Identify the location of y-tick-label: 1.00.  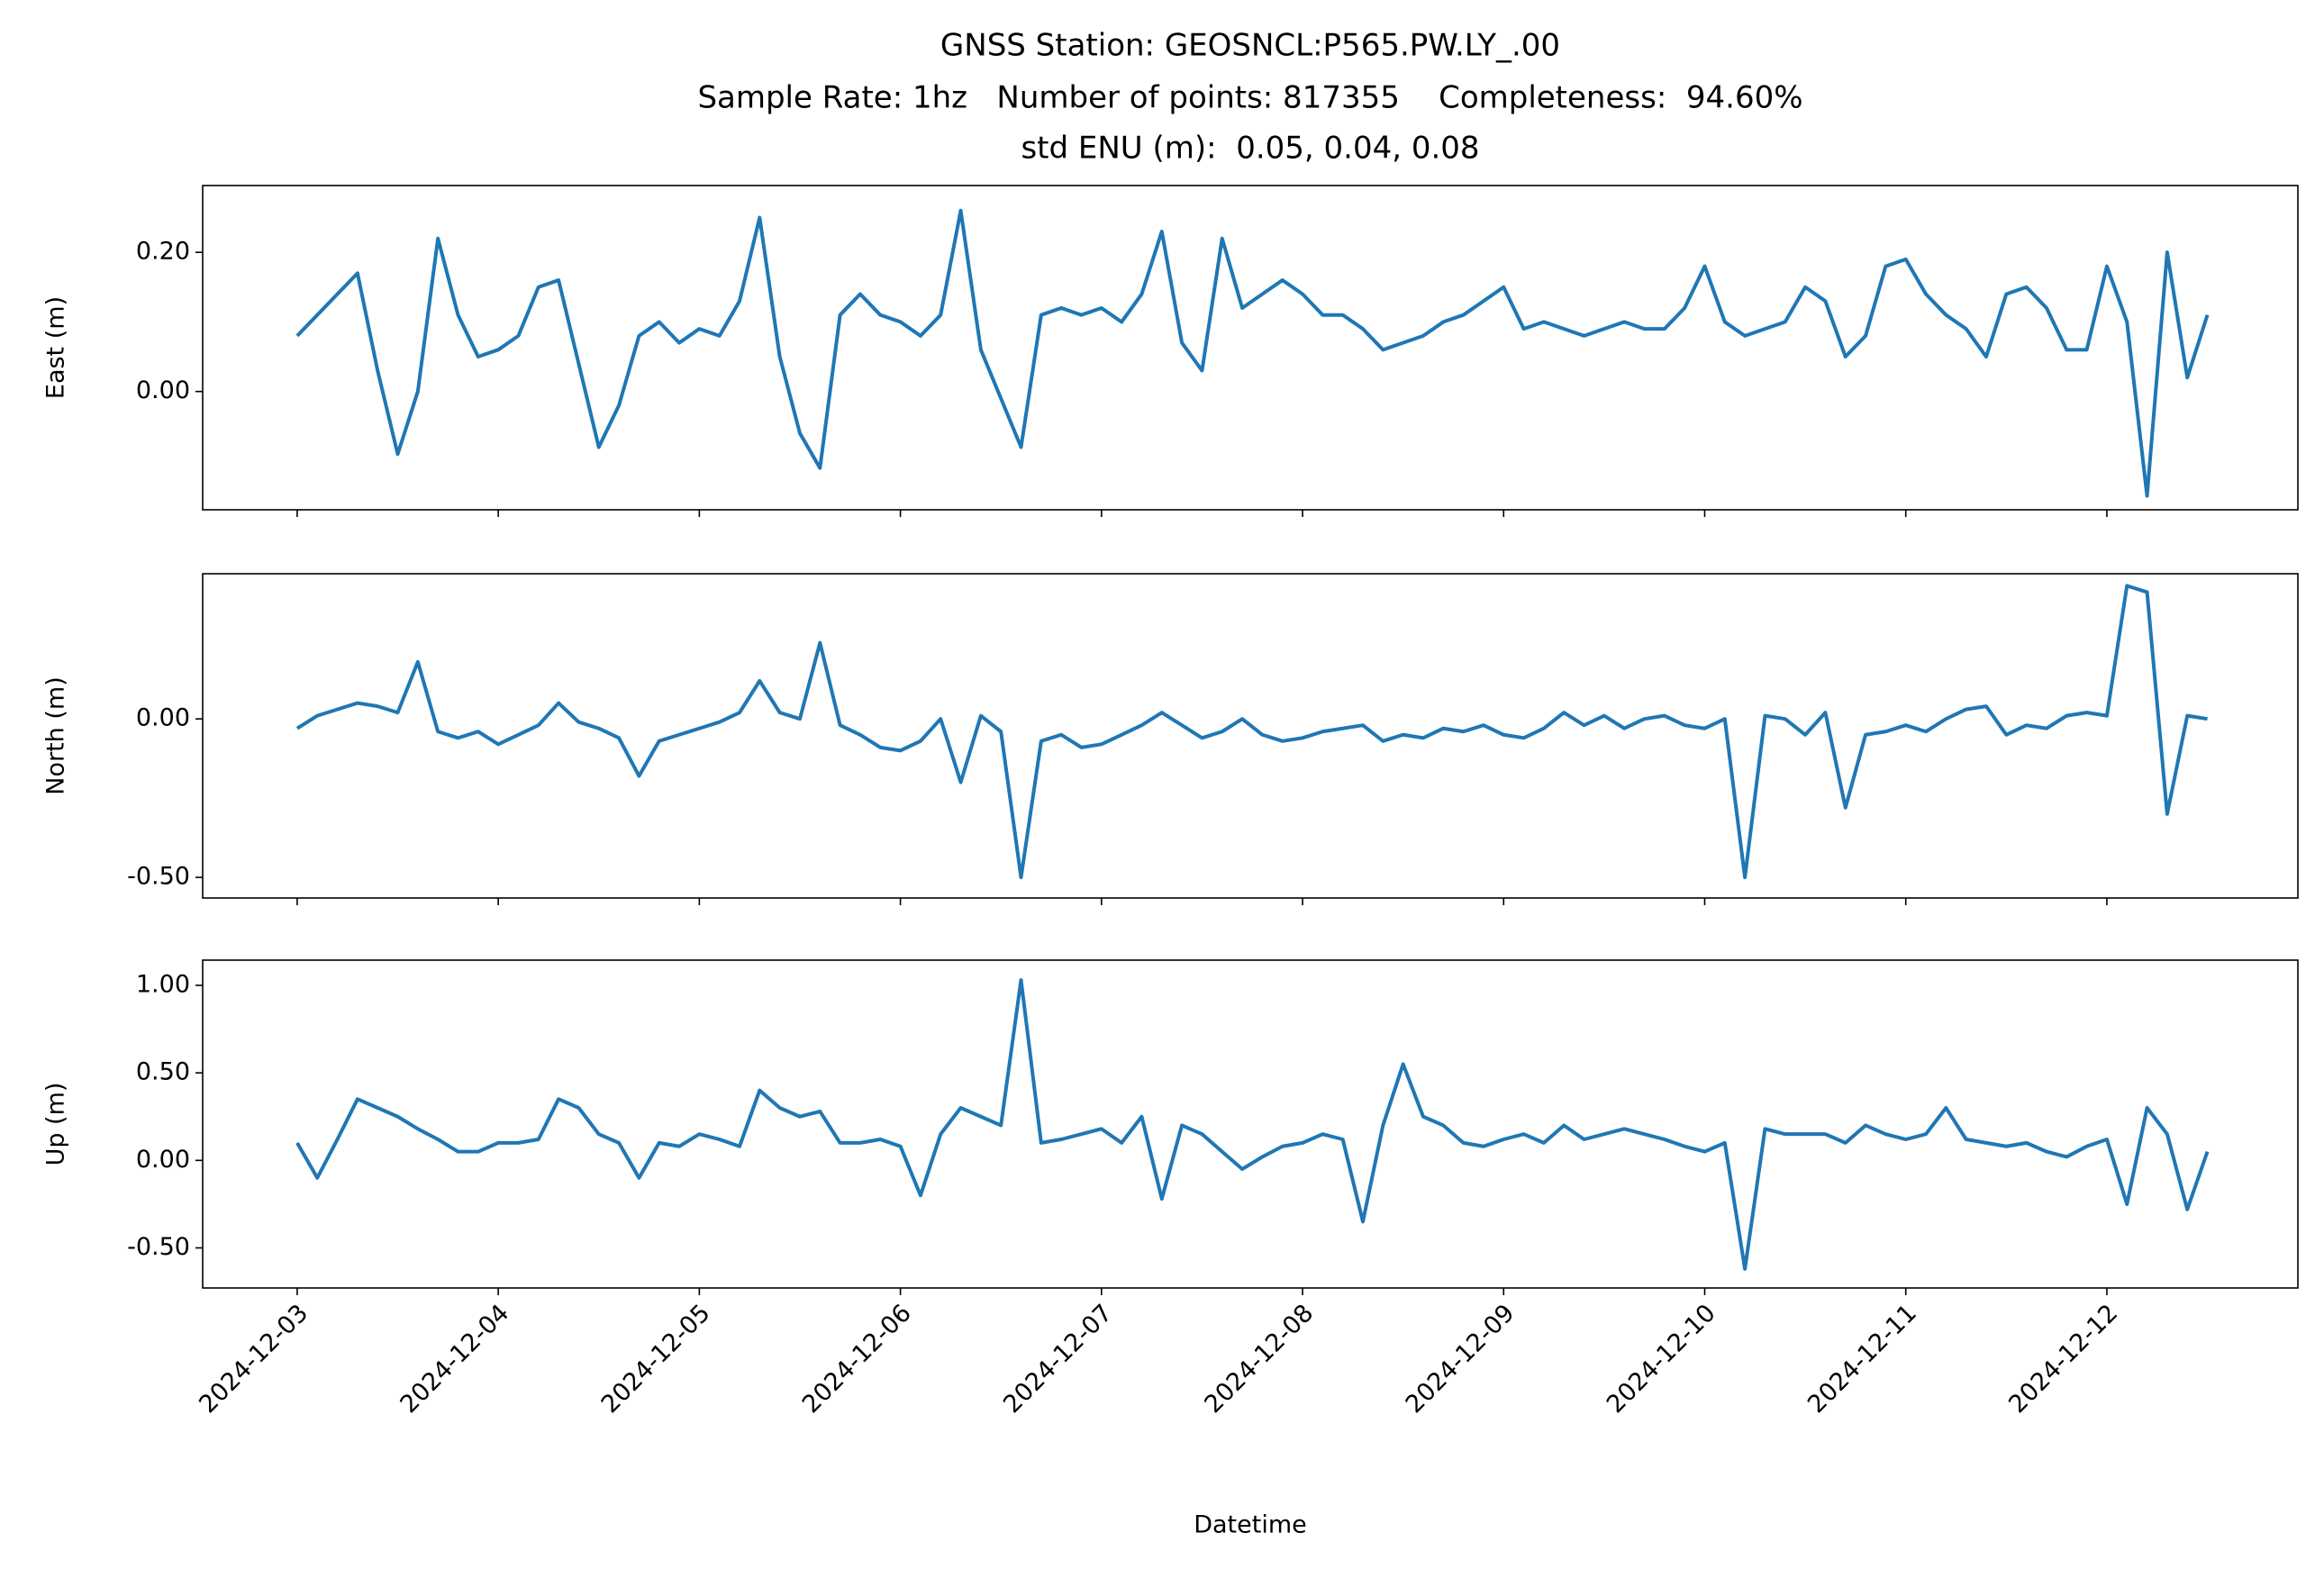
(163, 984).